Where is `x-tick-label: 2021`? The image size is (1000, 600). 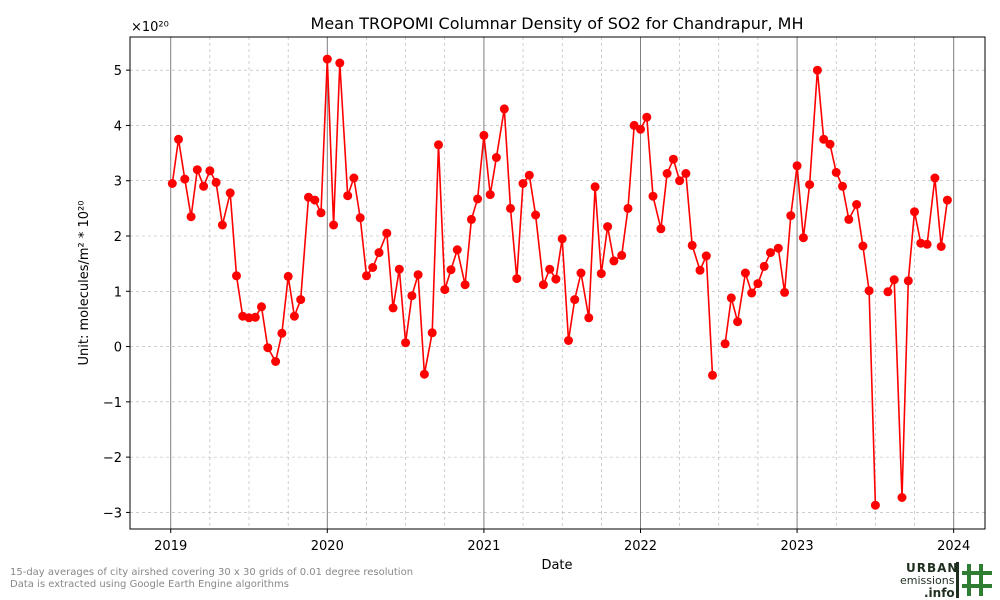
x-tick-label: 2021 is located at coordinates (483, 546).